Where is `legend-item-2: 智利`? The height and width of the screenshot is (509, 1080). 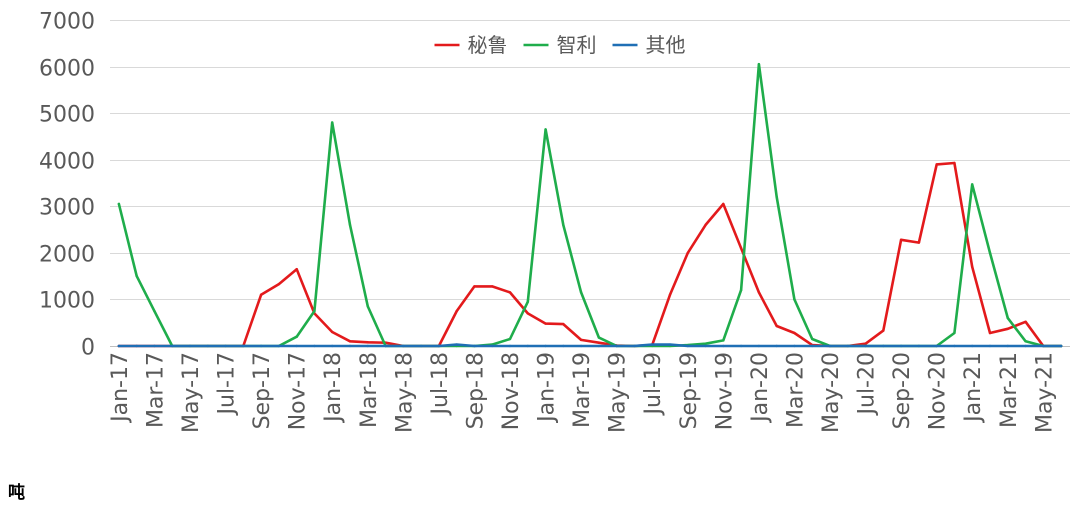
legend-item-2: 智利 is located at coordinates (560, 45).